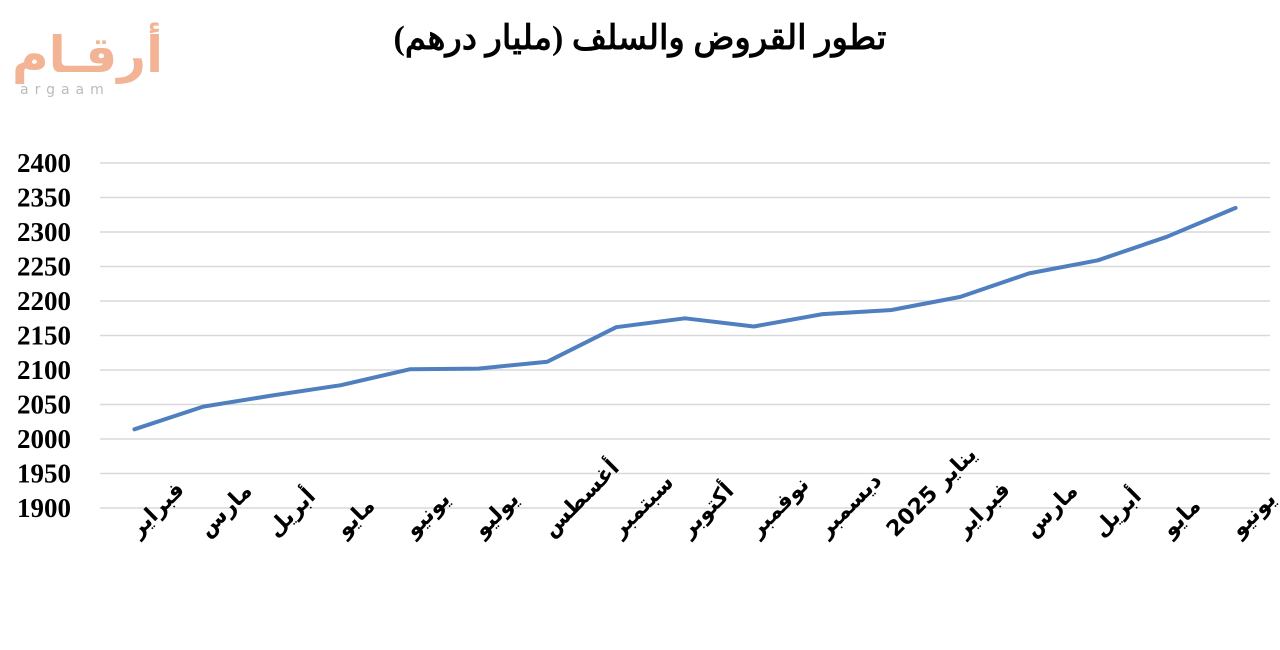 The height and width of the screenshot is (650, 1280). What do you see at coordinates (44, 474) in the screenshot?
I see `y-tick-label: 1950` at bounding box center [44, 474].